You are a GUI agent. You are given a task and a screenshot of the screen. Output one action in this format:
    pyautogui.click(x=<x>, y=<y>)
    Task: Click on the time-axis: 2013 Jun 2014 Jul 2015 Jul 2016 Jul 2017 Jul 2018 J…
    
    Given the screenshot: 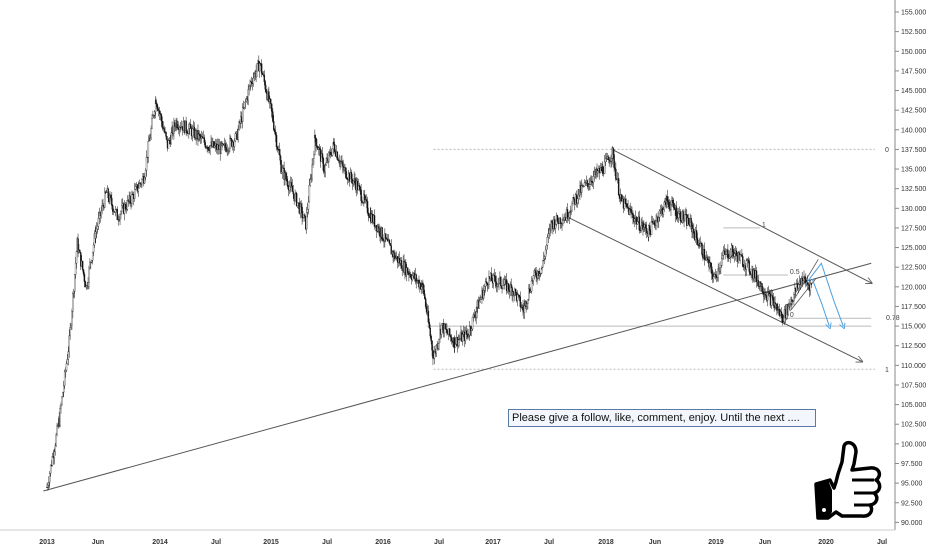 What is the action you would take?
    pyautogui.click(x=447, y=537)
    